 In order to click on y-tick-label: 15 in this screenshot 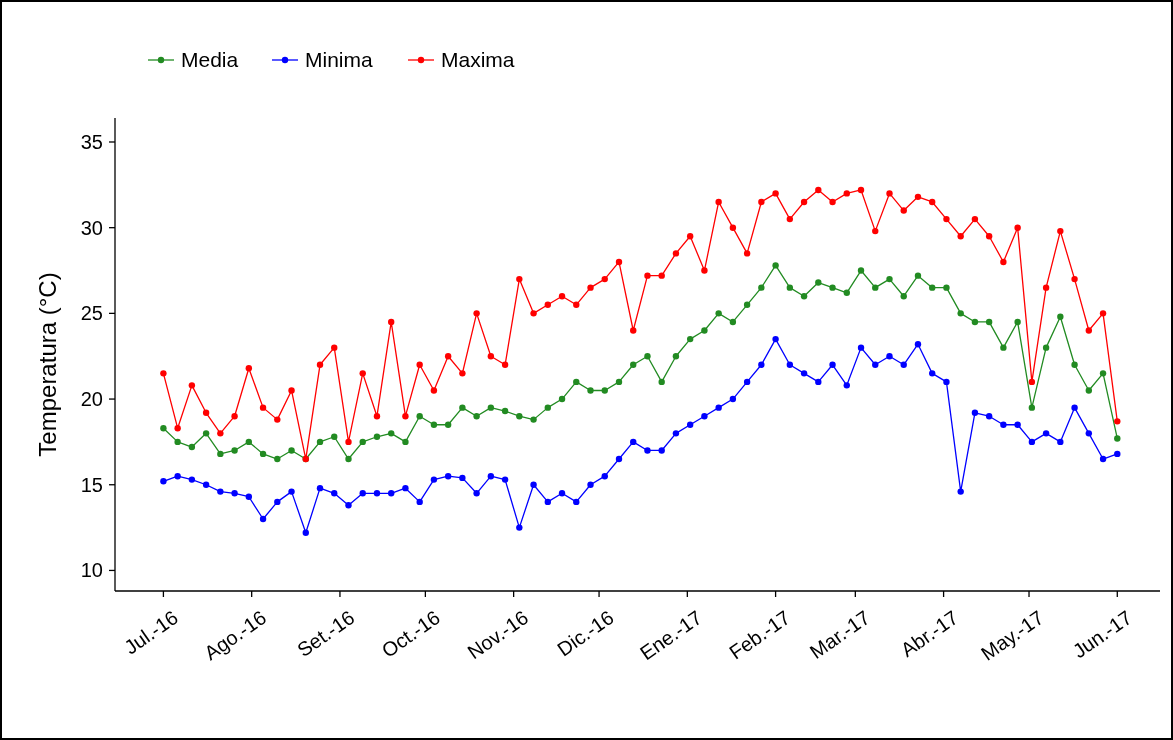, I will do `click(91, 484)`.